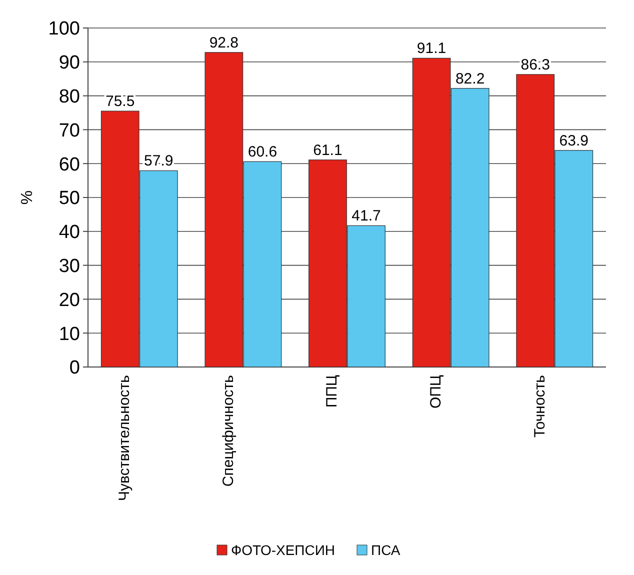 The height and width of the screenshot is (575, 634). Describe the element at coordinates (69, 131) in the screenshot. I see `y-tick-label: 70` at that location.